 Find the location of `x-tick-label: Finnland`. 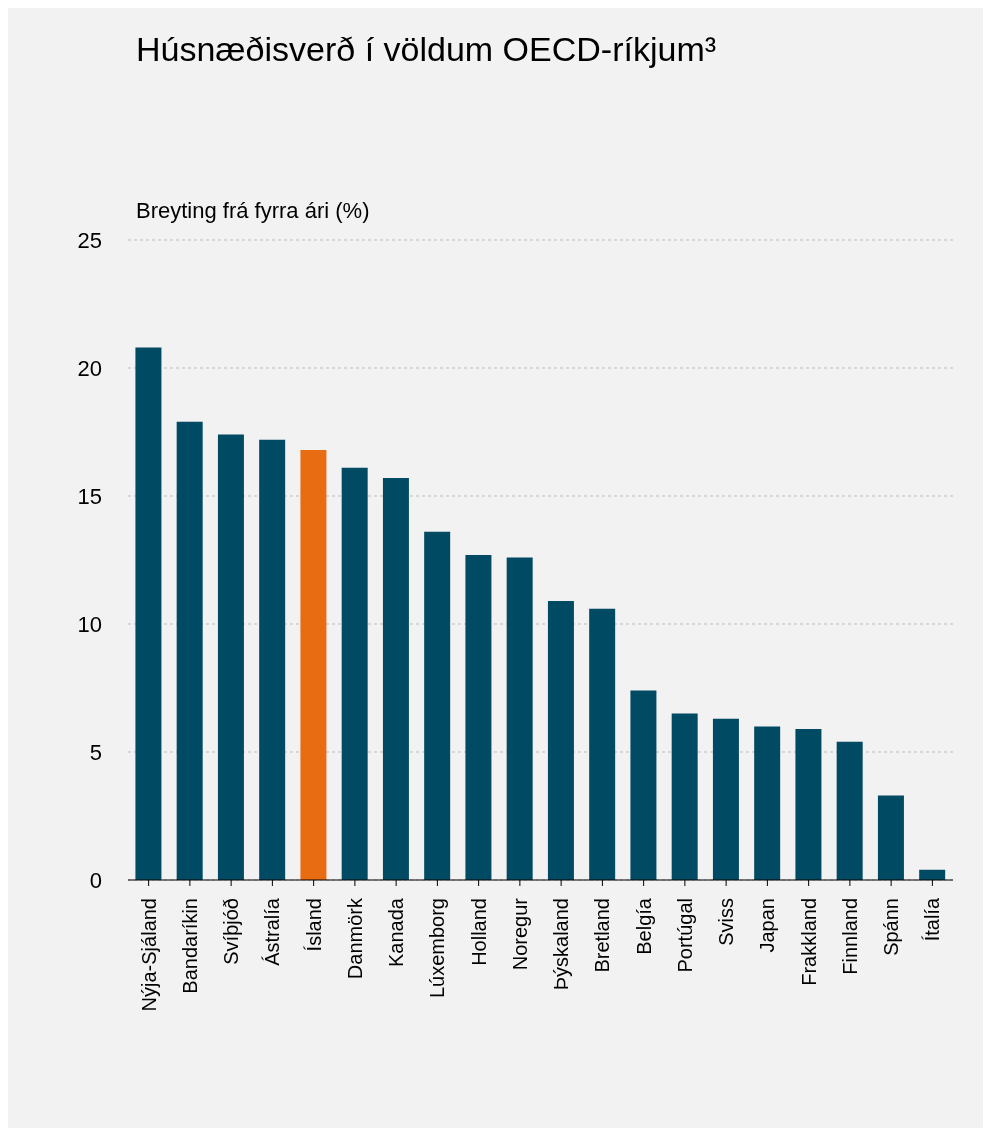

x-tick-label: Finnland is located at coordinates (849, 936).